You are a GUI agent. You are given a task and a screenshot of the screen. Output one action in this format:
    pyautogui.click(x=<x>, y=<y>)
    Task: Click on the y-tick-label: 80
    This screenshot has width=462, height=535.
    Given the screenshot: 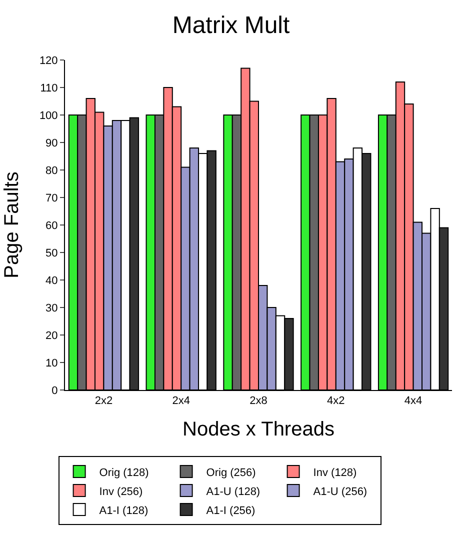 What is the action you would take?
    pyautogui.click(x=52, y=170)
    